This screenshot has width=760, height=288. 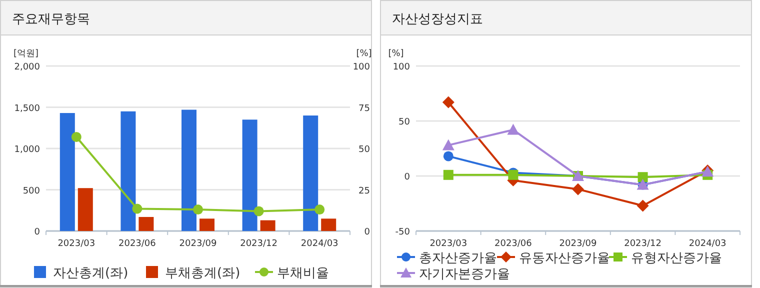 What do you see at coordinates (464, 274) in the screenshot?
I see `legend-label: 자기자본증가율` at bounding box center [464, 274].